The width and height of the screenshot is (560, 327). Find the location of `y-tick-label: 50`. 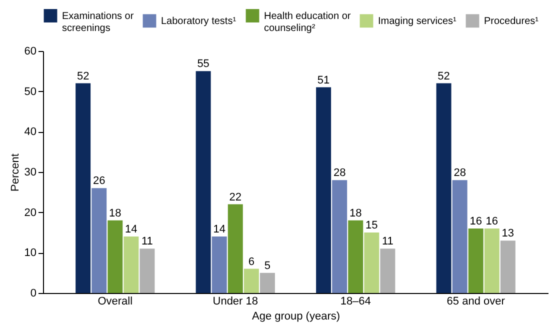

y-tick-label: 50 is located at coordinates (30, 92).